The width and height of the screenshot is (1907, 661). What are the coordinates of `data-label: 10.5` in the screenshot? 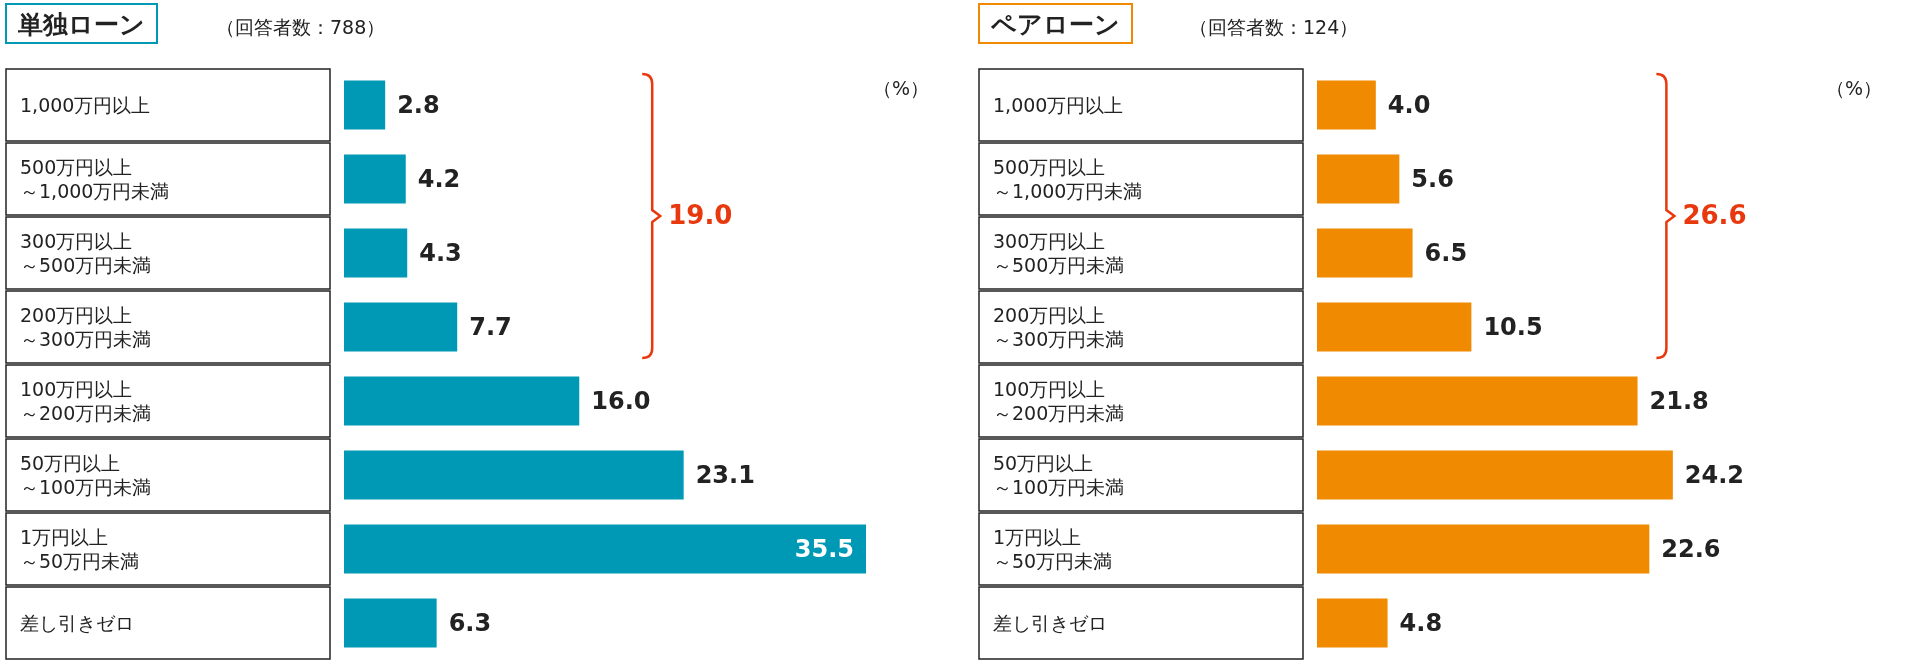 It's located at (1513, 327).